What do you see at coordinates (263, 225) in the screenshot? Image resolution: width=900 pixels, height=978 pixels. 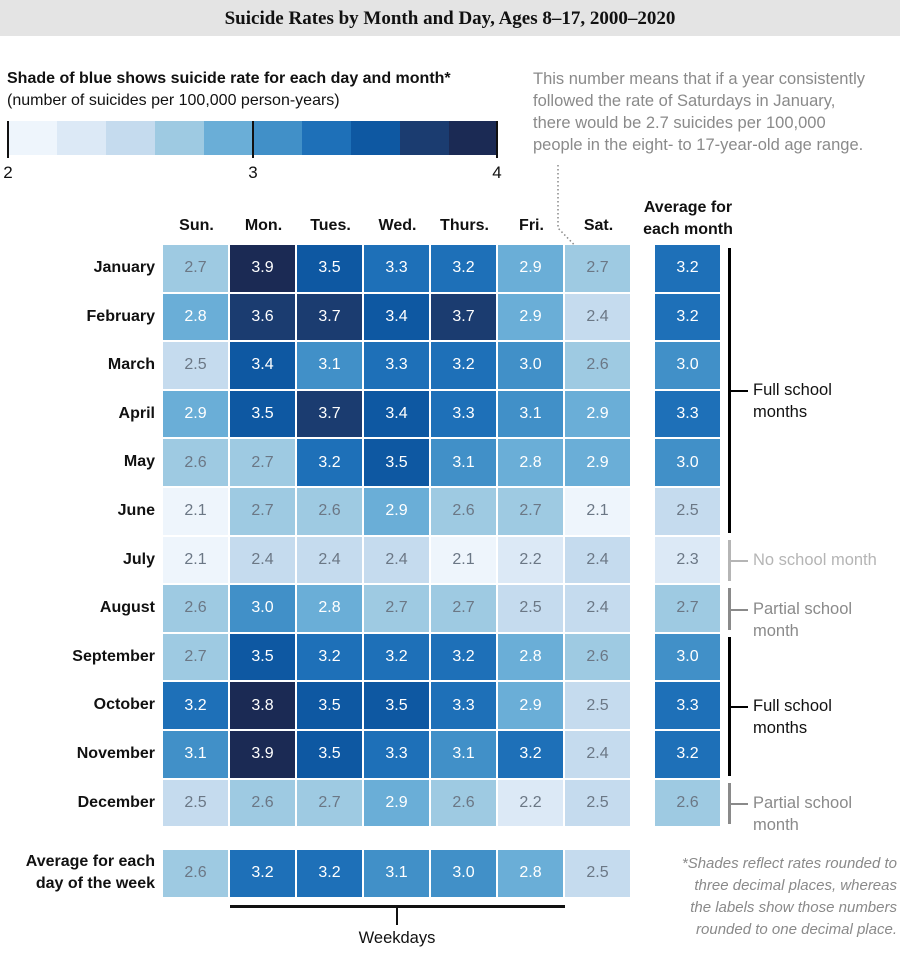 I see `column-header: Mon.` at bounding box center [263, 225].